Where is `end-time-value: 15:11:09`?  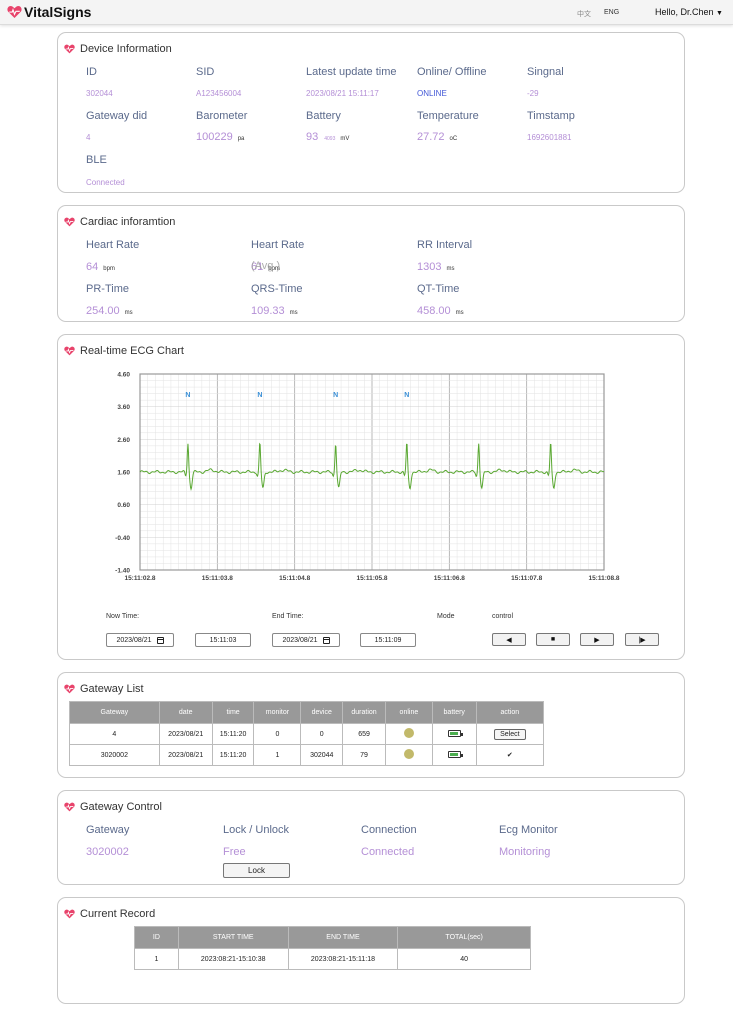 end-time-value: 15:11:09 is located at coordinates (388, 640).